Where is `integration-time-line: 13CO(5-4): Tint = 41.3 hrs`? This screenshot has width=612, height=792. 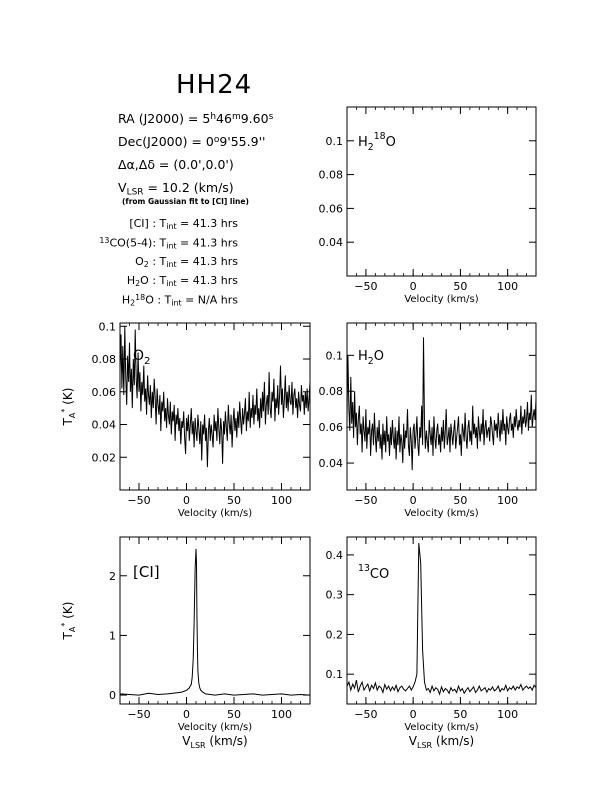
integration-time-line: 13CO(5-4): Tint = 41.3 hrs is located at coordinates (168, 243).